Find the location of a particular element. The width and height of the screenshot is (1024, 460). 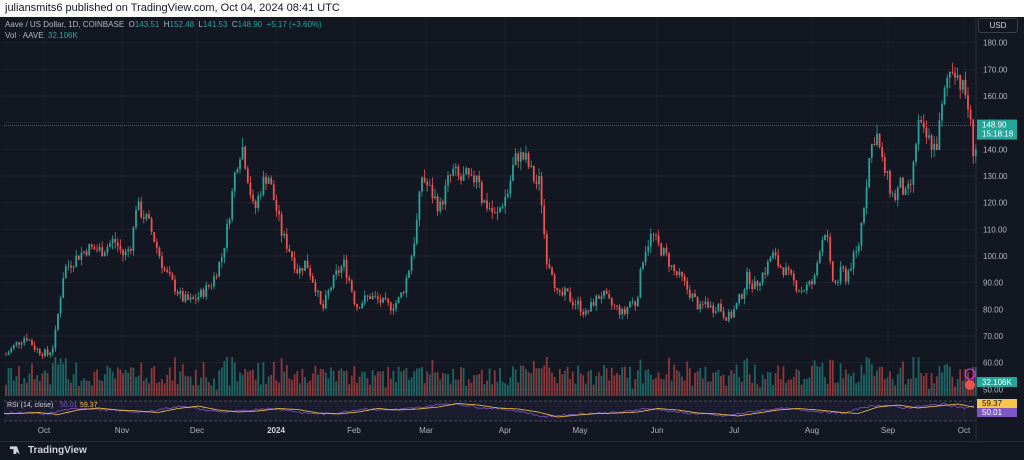

c-label: C is located at coordinates (234, 24).